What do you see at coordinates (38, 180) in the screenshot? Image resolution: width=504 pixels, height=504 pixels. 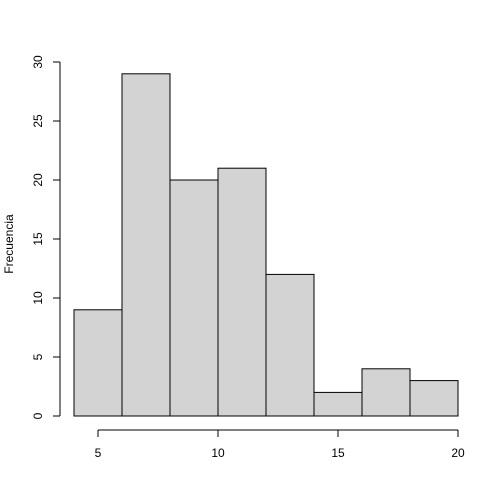 I see `y-tick-label: 20` at bounding box center [38, 180].